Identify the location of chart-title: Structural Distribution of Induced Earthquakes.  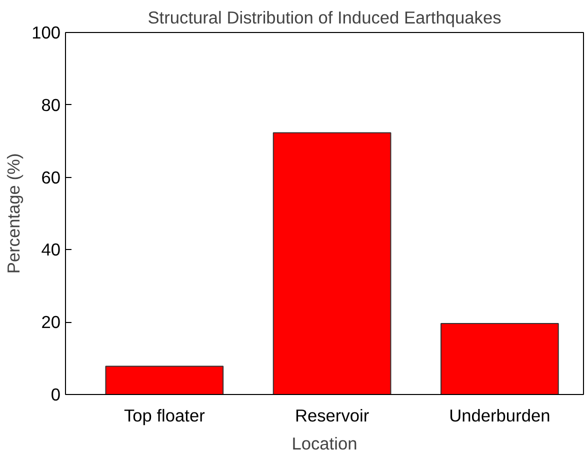
(325, 18).